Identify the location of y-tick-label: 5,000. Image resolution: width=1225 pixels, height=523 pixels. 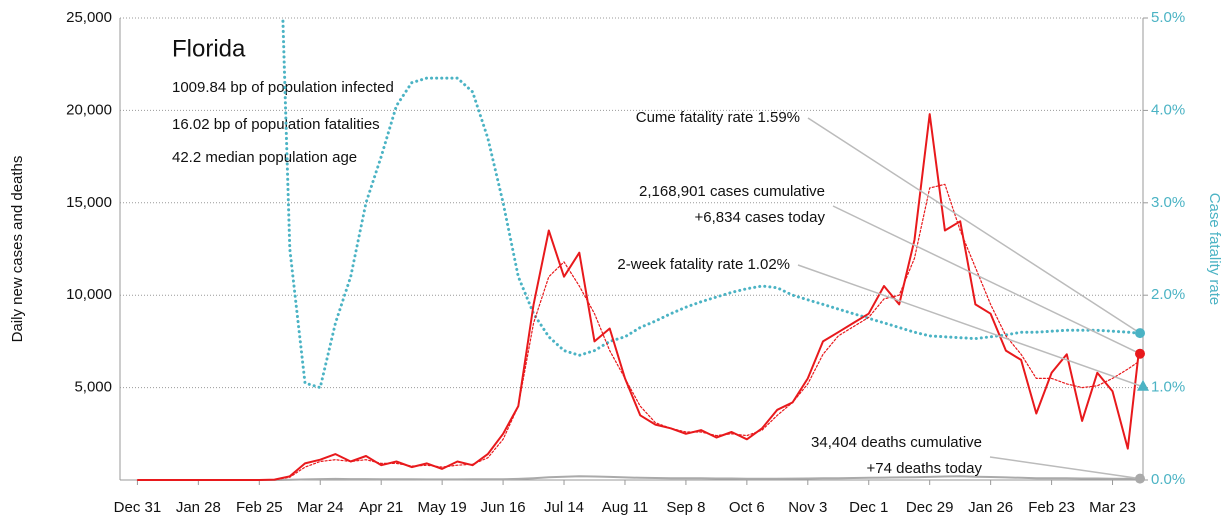
(93, 387).